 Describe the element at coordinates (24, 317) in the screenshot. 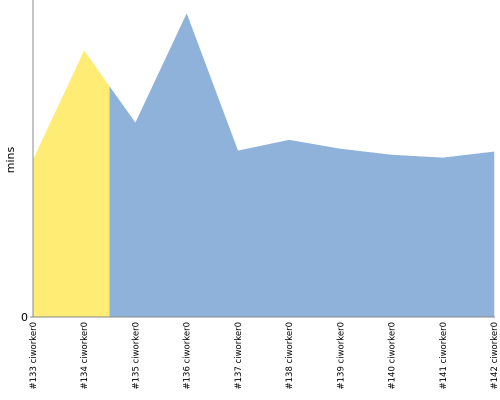

I see `y-tick-label: 0` at that location.